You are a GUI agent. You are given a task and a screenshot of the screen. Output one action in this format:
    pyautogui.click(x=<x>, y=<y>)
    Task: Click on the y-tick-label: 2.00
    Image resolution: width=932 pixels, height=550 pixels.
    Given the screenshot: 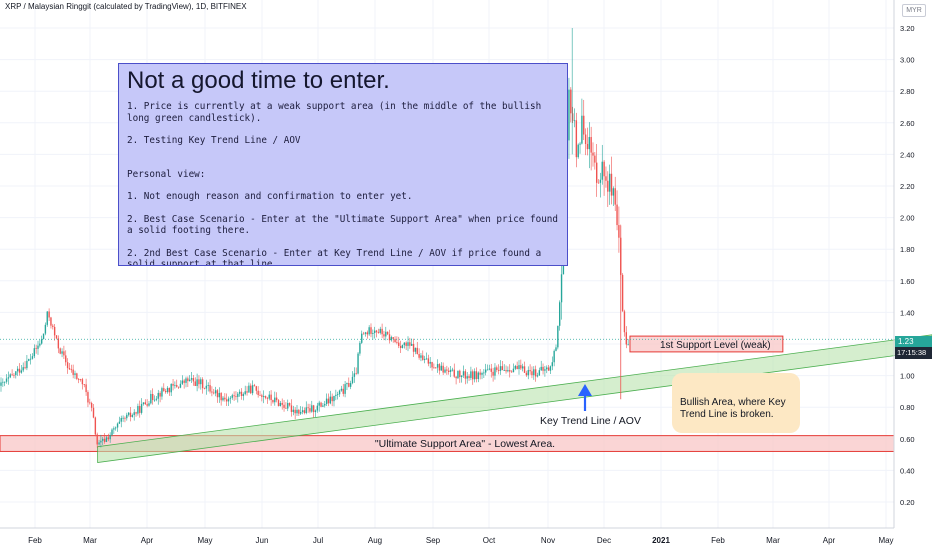 What is the action you would take?
    pyautogui.click(x=907, y=218)
    